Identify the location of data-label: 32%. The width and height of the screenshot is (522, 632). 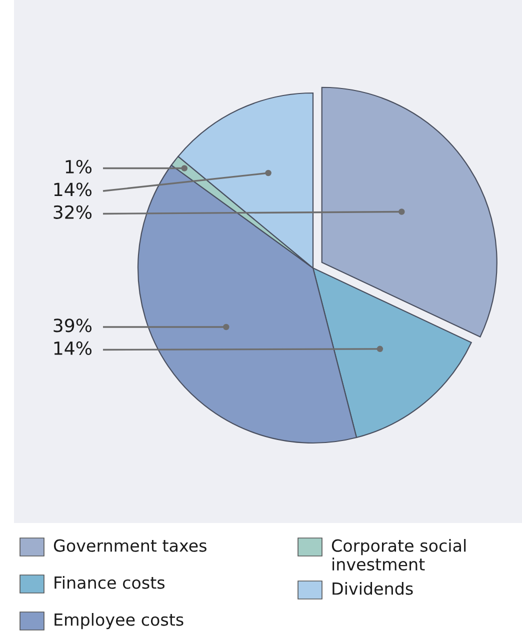
(73, 212).